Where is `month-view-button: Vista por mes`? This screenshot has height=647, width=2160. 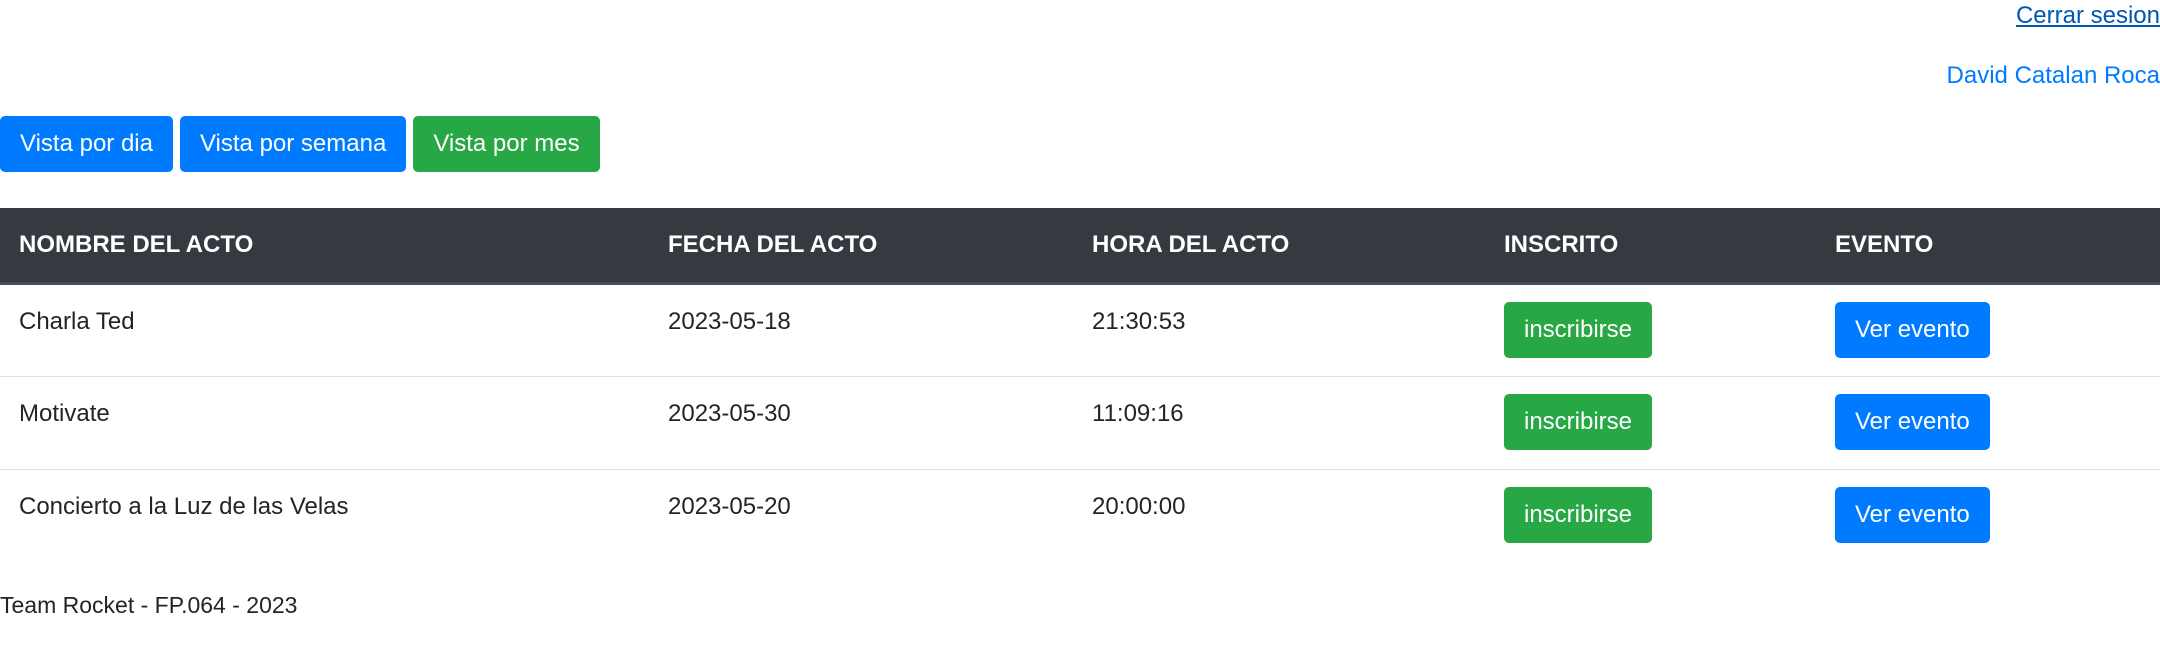 month-view-button: Vista por mes is located at coordinates (506, 144).